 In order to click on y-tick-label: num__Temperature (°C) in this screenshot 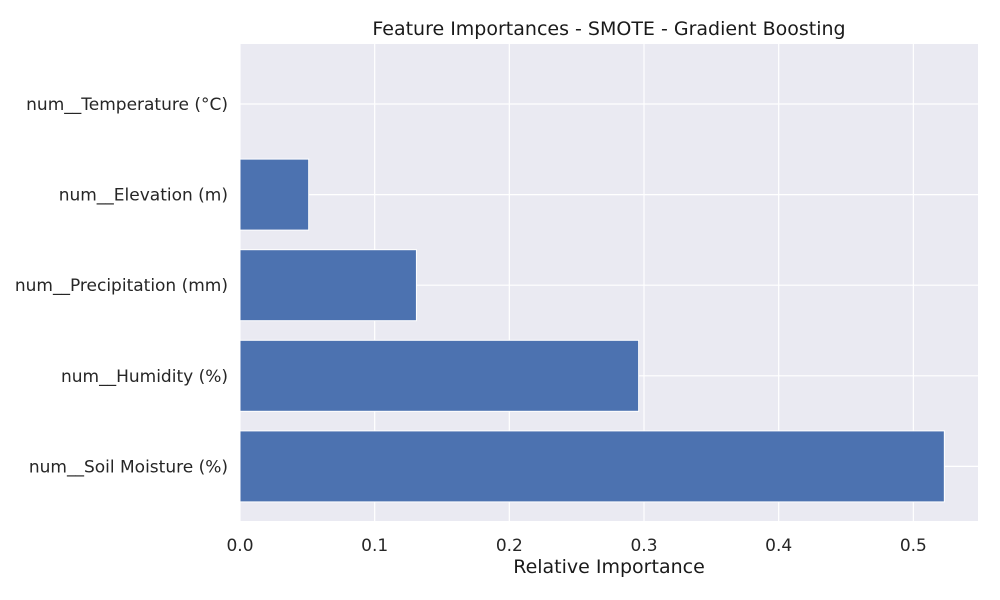, I will do `click(127, 105)`.